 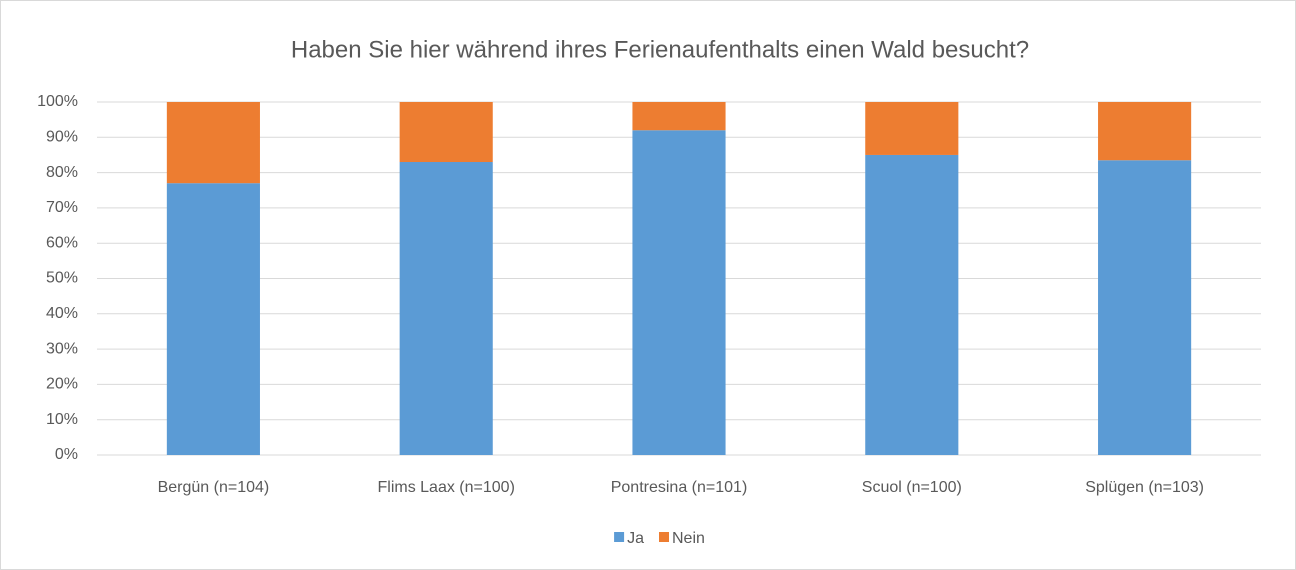 I want to click on y-tick-label: 50%, so click(x=62, y=278).